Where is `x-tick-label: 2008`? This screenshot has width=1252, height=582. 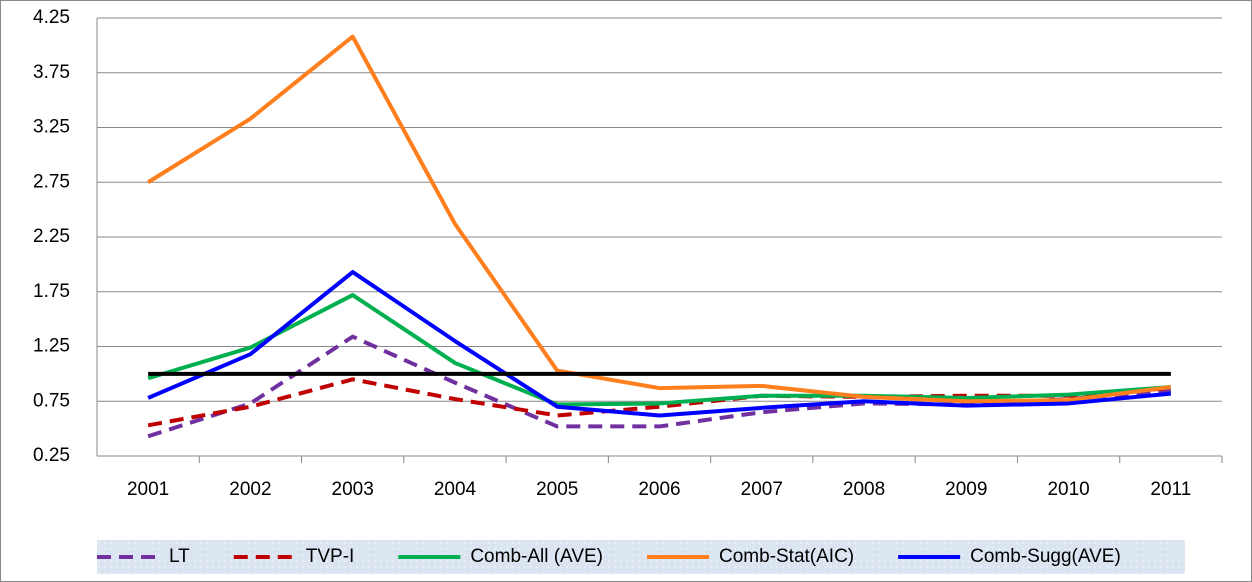 x-tick-label: 2008 is located at coordinates (864, 489).